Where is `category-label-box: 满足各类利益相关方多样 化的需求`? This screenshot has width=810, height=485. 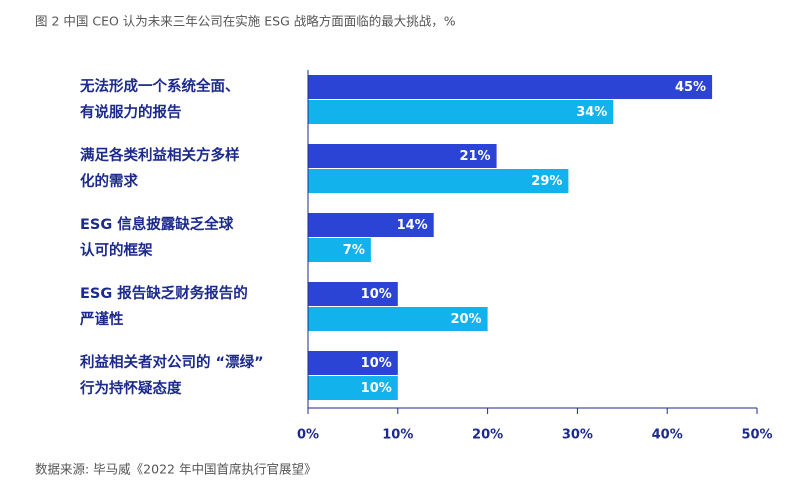 category-label-box: 满足各类利益相关方多样 化的需求 is located at coordinates (160, 169).